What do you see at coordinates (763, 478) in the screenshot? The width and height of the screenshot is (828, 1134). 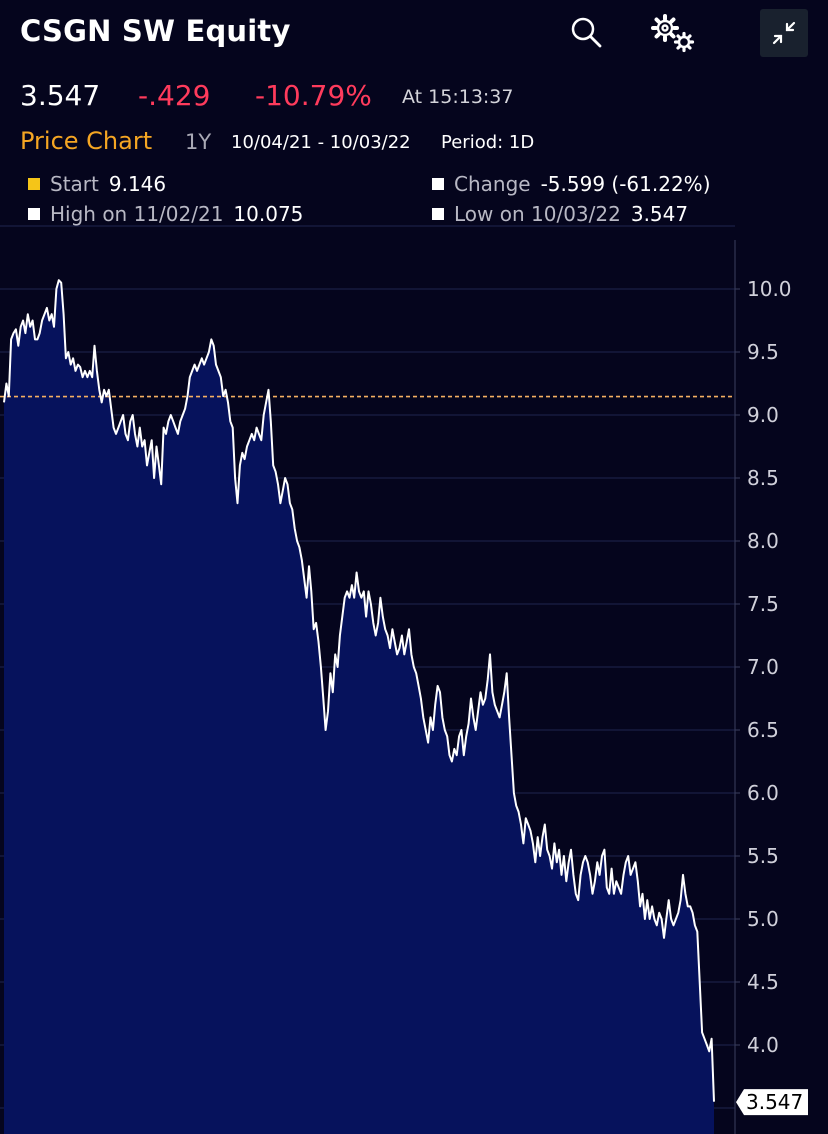 I see `y-tick-label: 8.5` at bounding box center [763, 478].